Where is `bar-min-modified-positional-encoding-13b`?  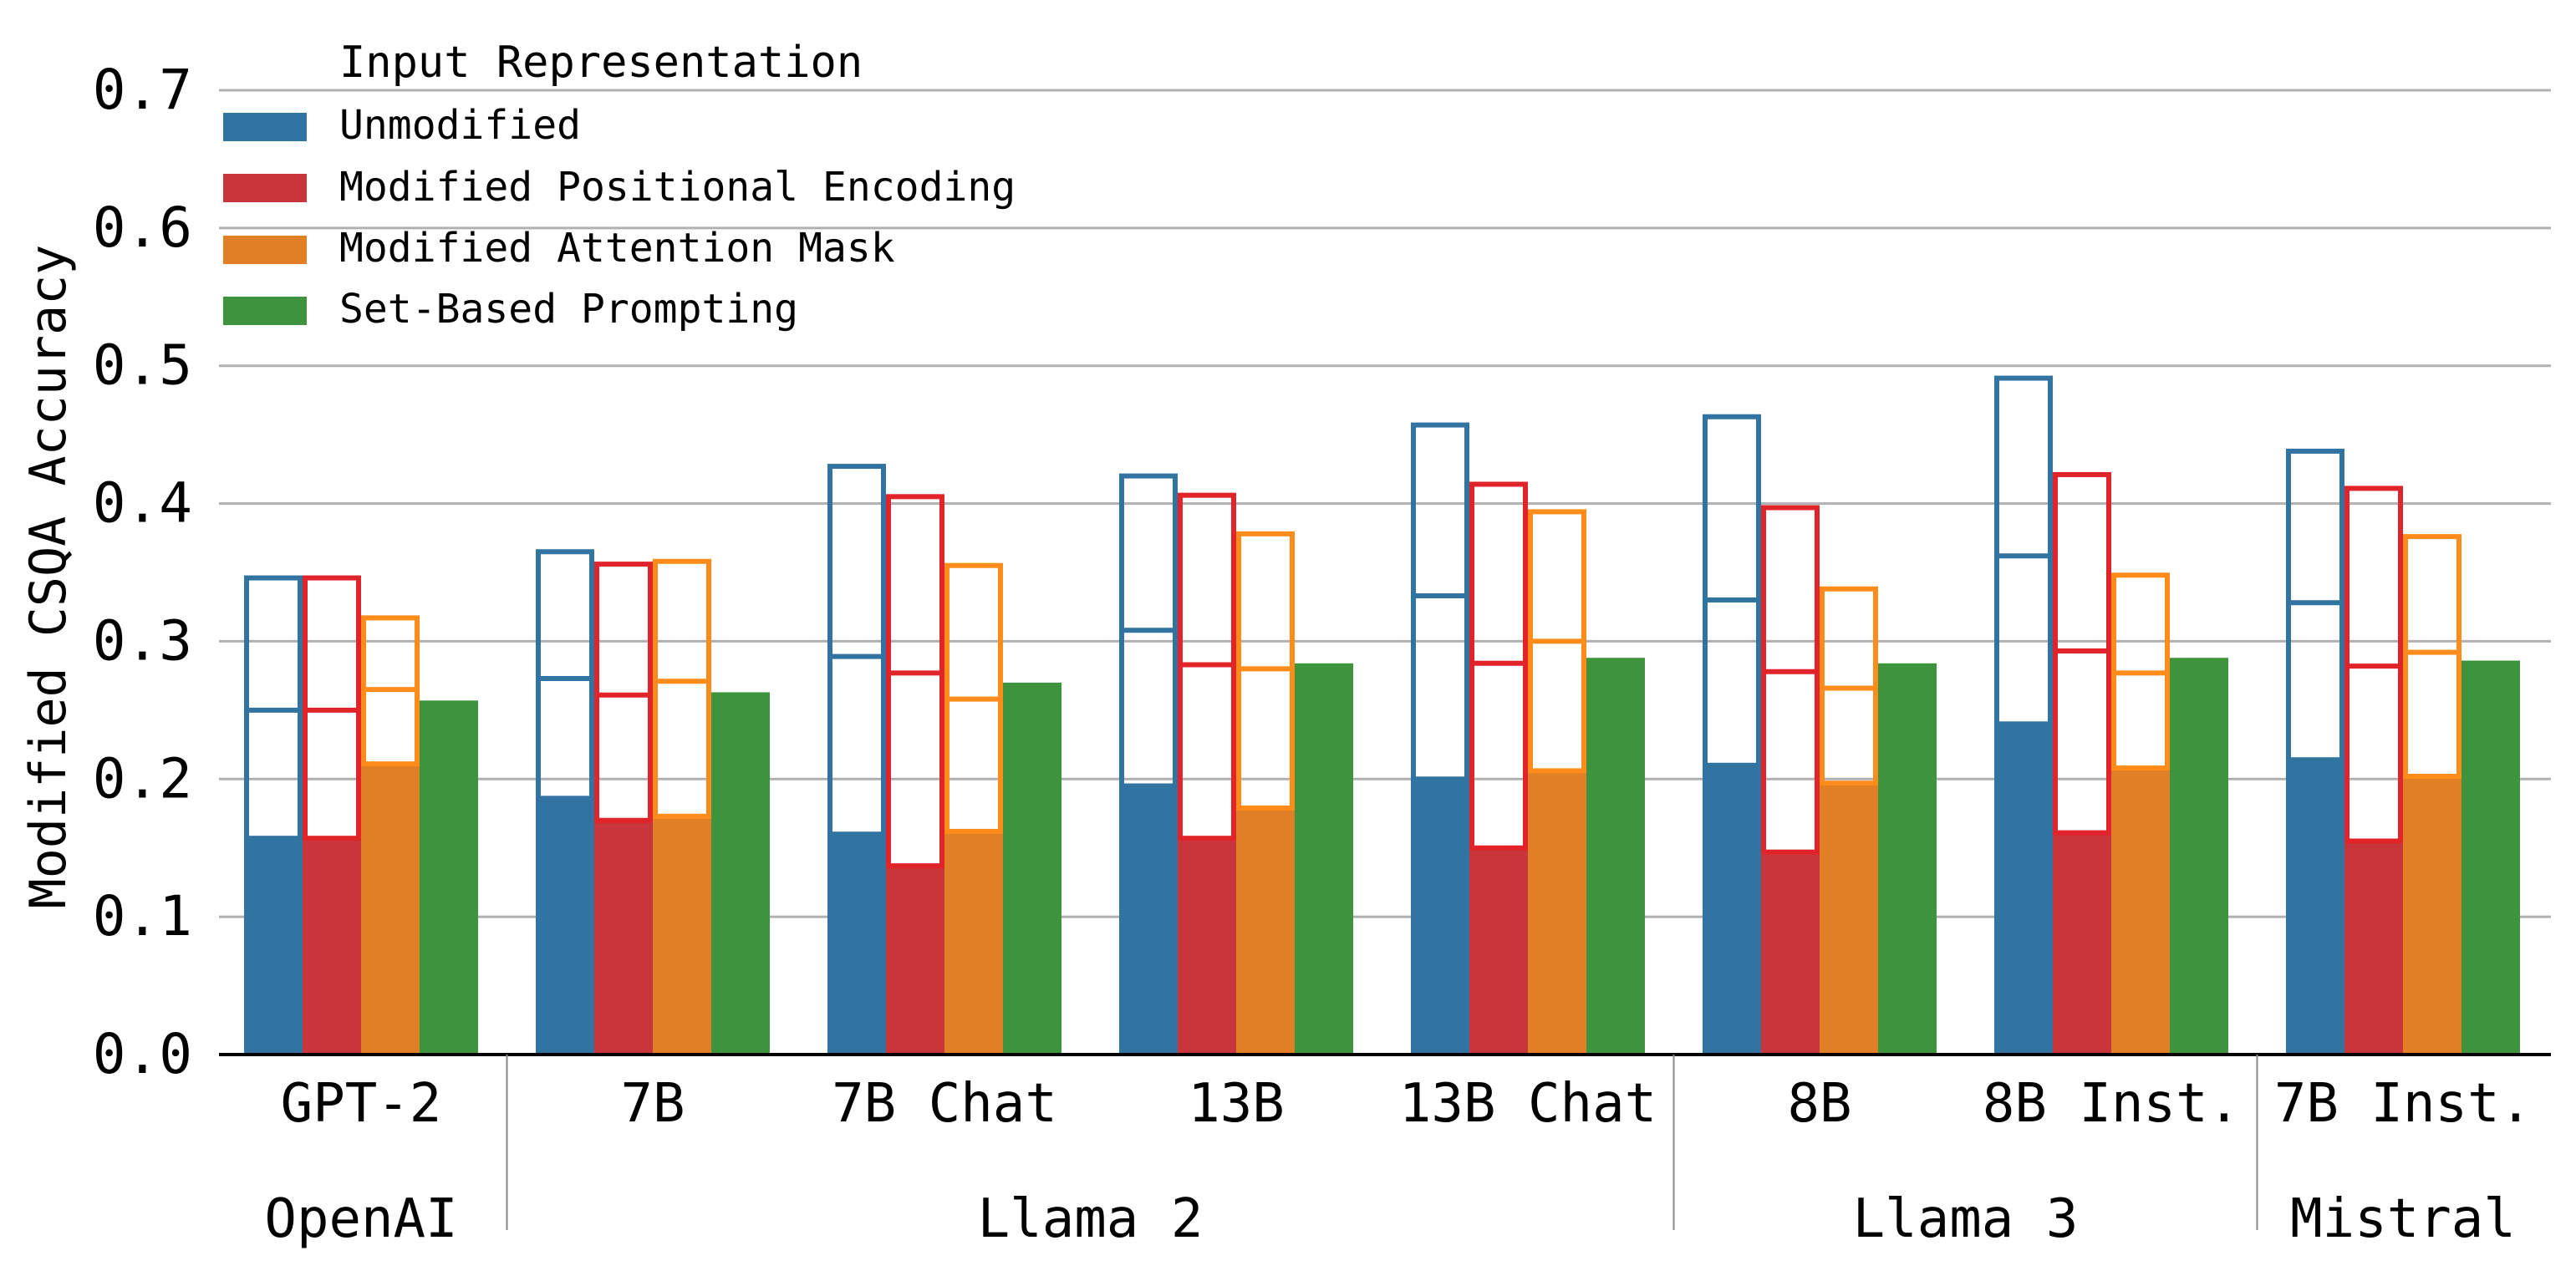
bar-min-modified-positional-encoding-13b is located at coordinates (1207, 946).